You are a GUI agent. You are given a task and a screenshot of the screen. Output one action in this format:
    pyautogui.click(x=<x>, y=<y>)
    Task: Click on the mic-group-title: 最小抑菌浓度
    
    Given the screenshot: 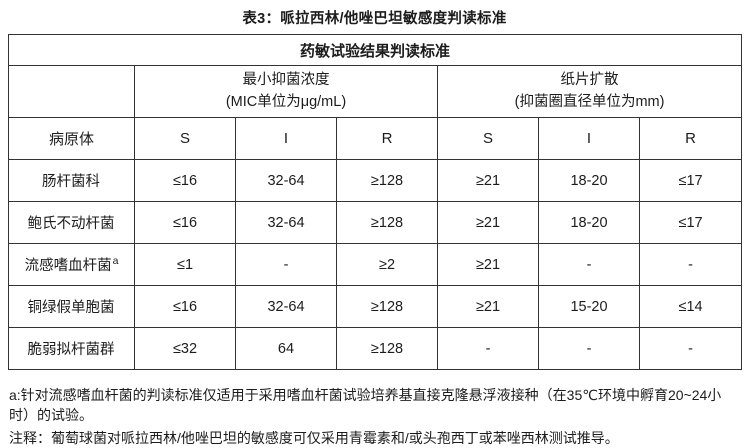 What is the action you would take?
    pyautogui.click(x=286, y=80)
    